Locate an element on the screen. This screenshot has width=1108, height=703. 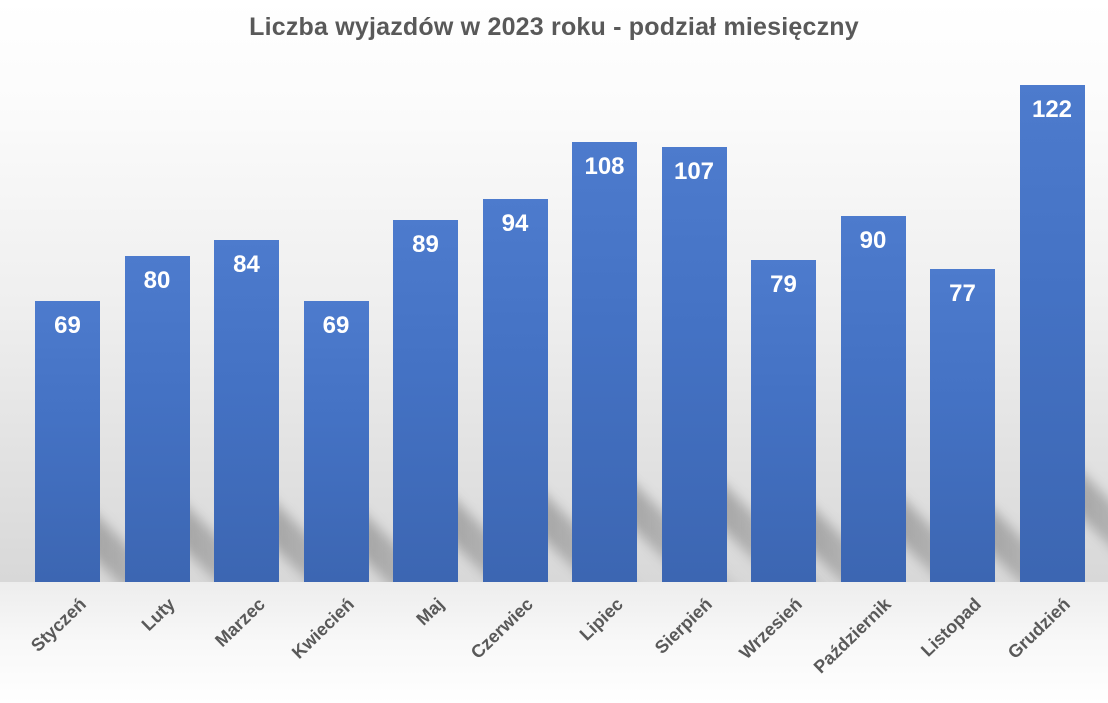
bar-value-label: 122 is located at coordinates (1052, 110).